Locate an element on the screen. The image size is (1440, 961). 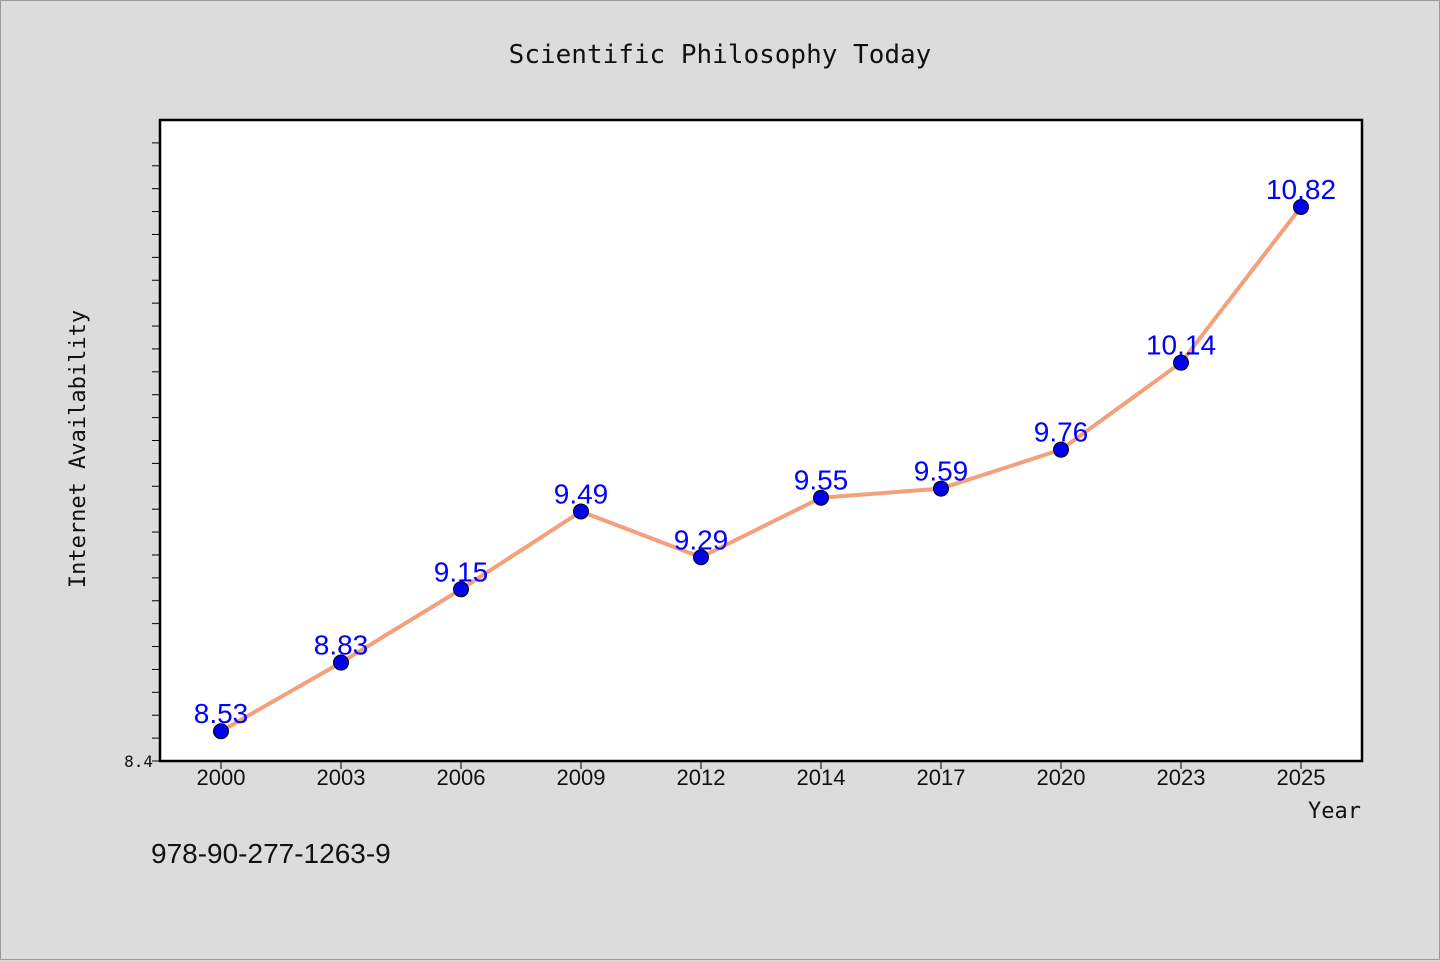
x-tick-label: 2025 is located at coordinates (1301, 777).